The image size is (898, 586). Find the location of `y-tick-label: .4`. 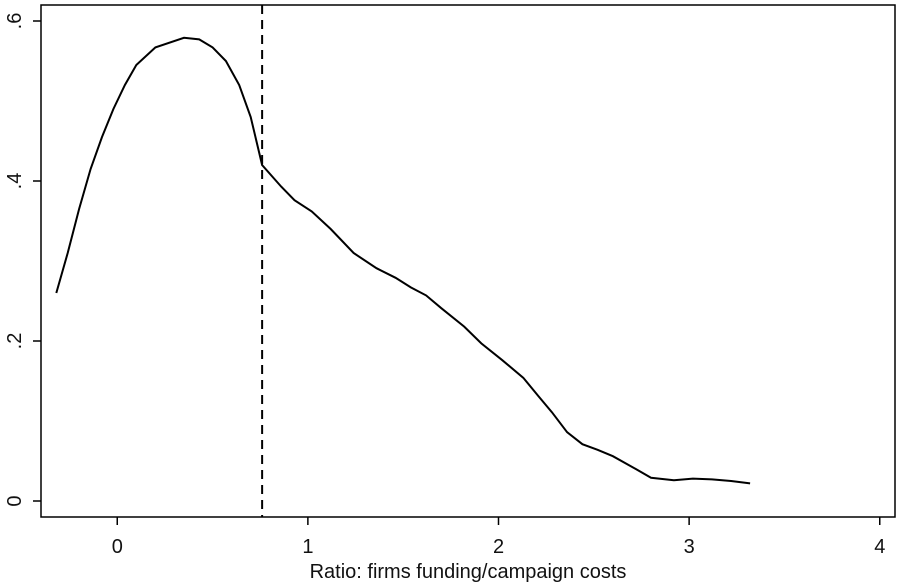

y-tick-label: .4 is located at coordinates (15, 181).